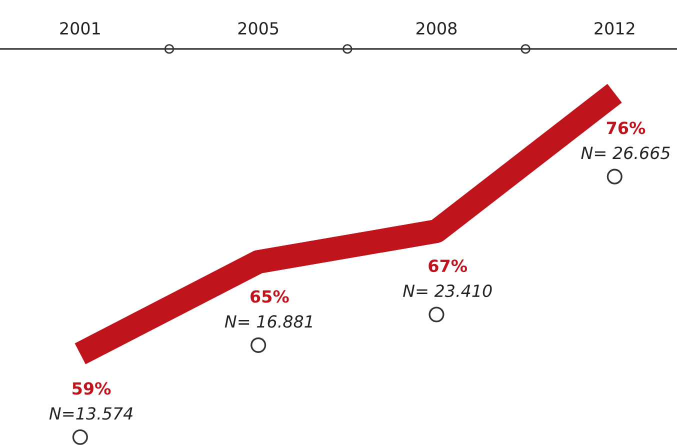  I want to click on data-label: 67%, so click(448, 266).